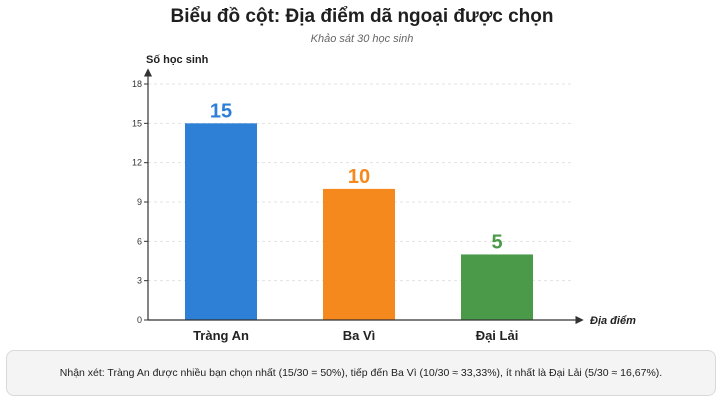 The height and width of the screenshot is (400, 724). What do you see at coordinates (177, 60) in the screenshot?
I see `y-axis-label: Số học sinh` at bounding box center [177, 60].